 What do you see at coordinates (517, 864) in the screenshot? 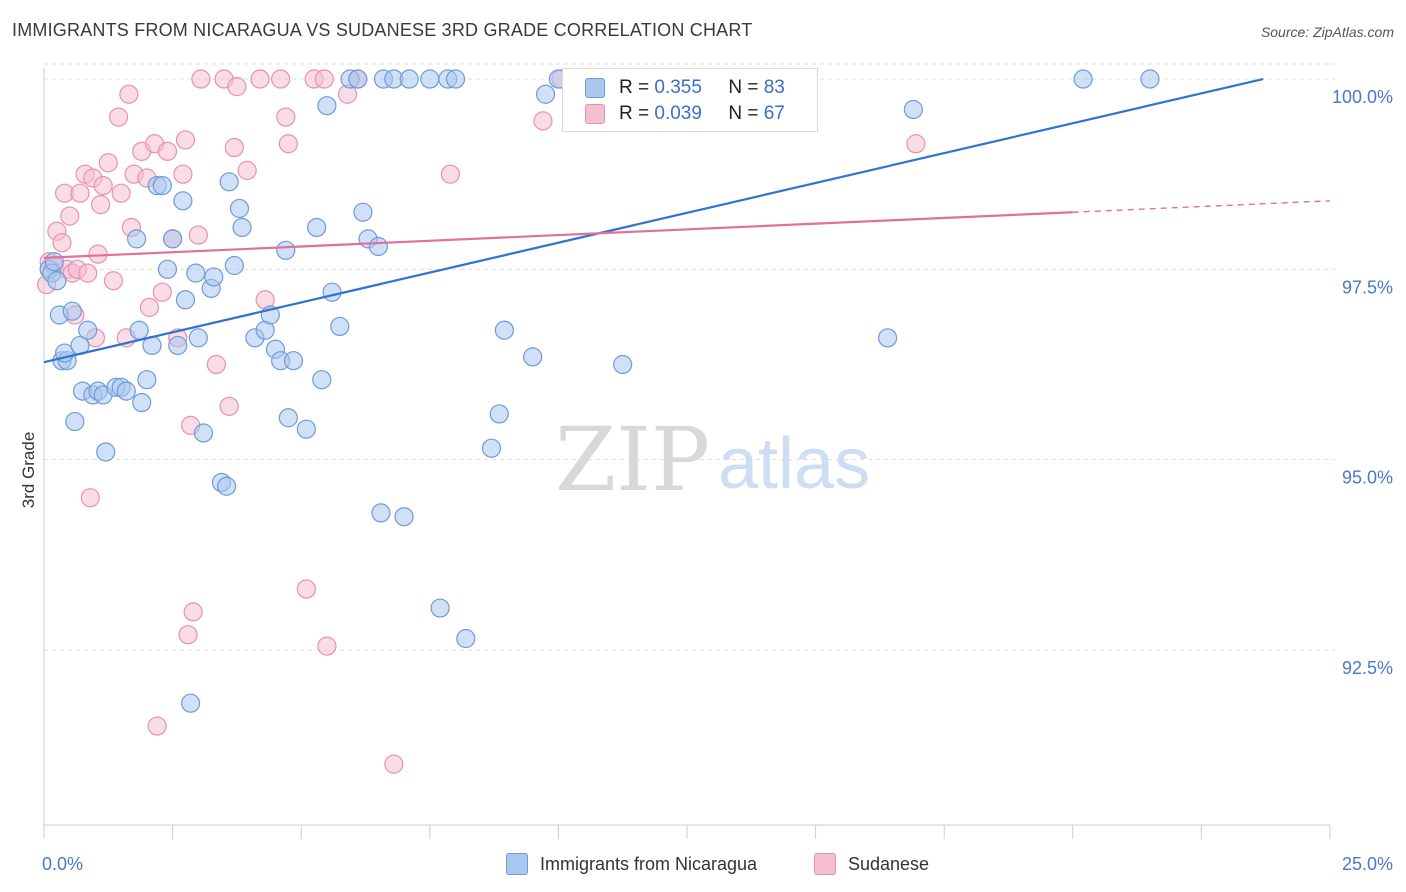
I see `legend-swatch-nicaragua` at bounding box center [517, 864].